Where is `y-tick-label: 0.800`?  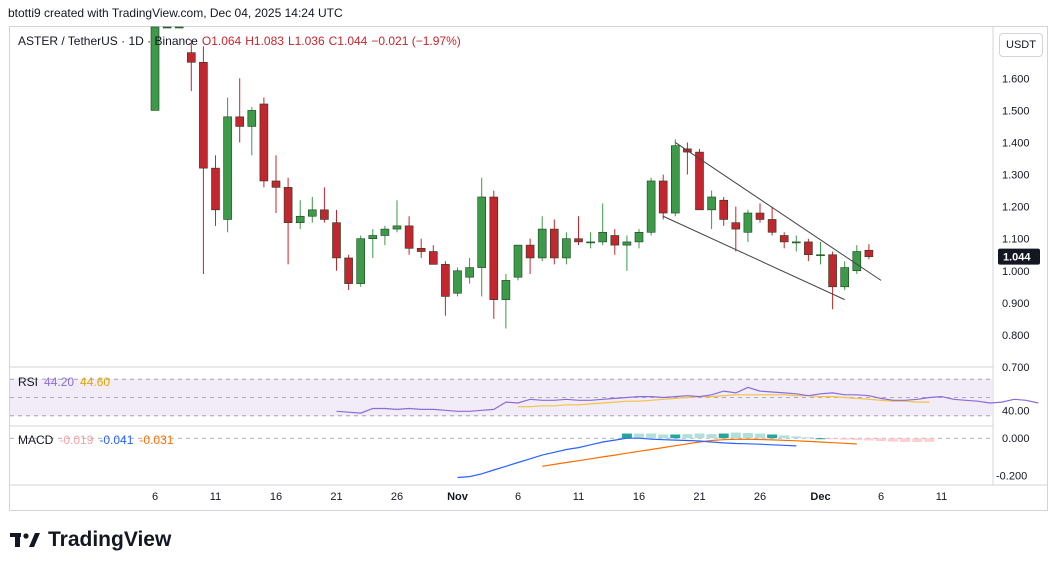 y-tick-label: 0.800 is located at coordinates (1016, 336).